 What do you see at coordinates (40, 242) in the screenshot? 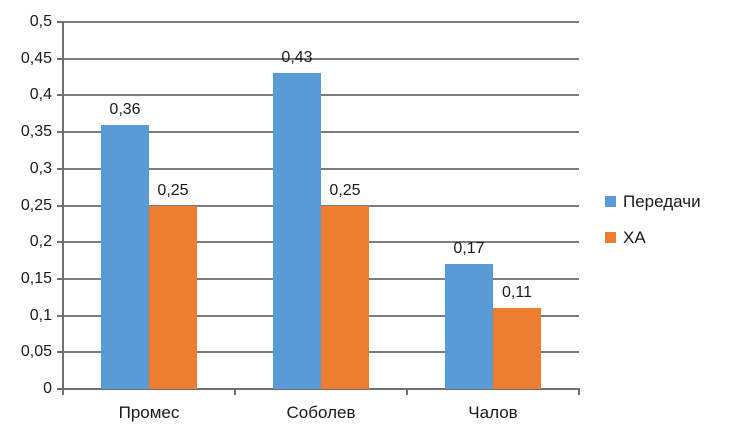
I see `y-axis-tick-label: 0,2` at bounding box center [40, 242].